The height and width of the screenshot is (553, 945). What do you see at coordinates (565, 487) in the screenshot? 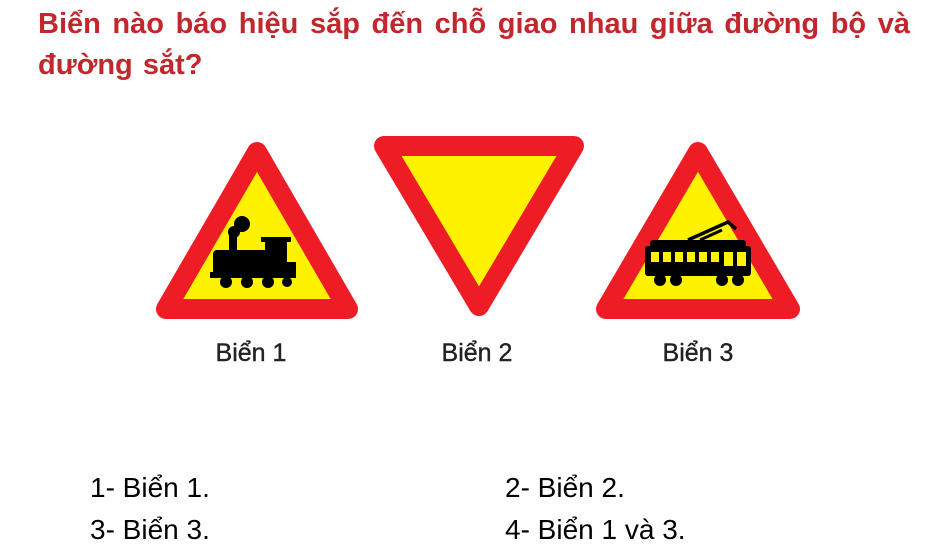
I see `answer-option-2: 2- Biển 2.` at bounding box center [565, 487].